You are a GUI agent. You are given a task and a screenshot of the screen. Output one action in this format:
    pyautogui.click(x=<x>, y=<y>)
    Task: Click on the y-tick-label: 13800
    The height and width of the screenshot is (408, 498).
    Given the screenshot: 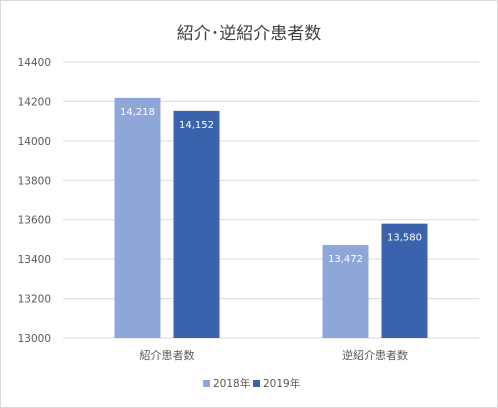 What is the action you would take?
    pyautogui.click(x=34, y=181)
    